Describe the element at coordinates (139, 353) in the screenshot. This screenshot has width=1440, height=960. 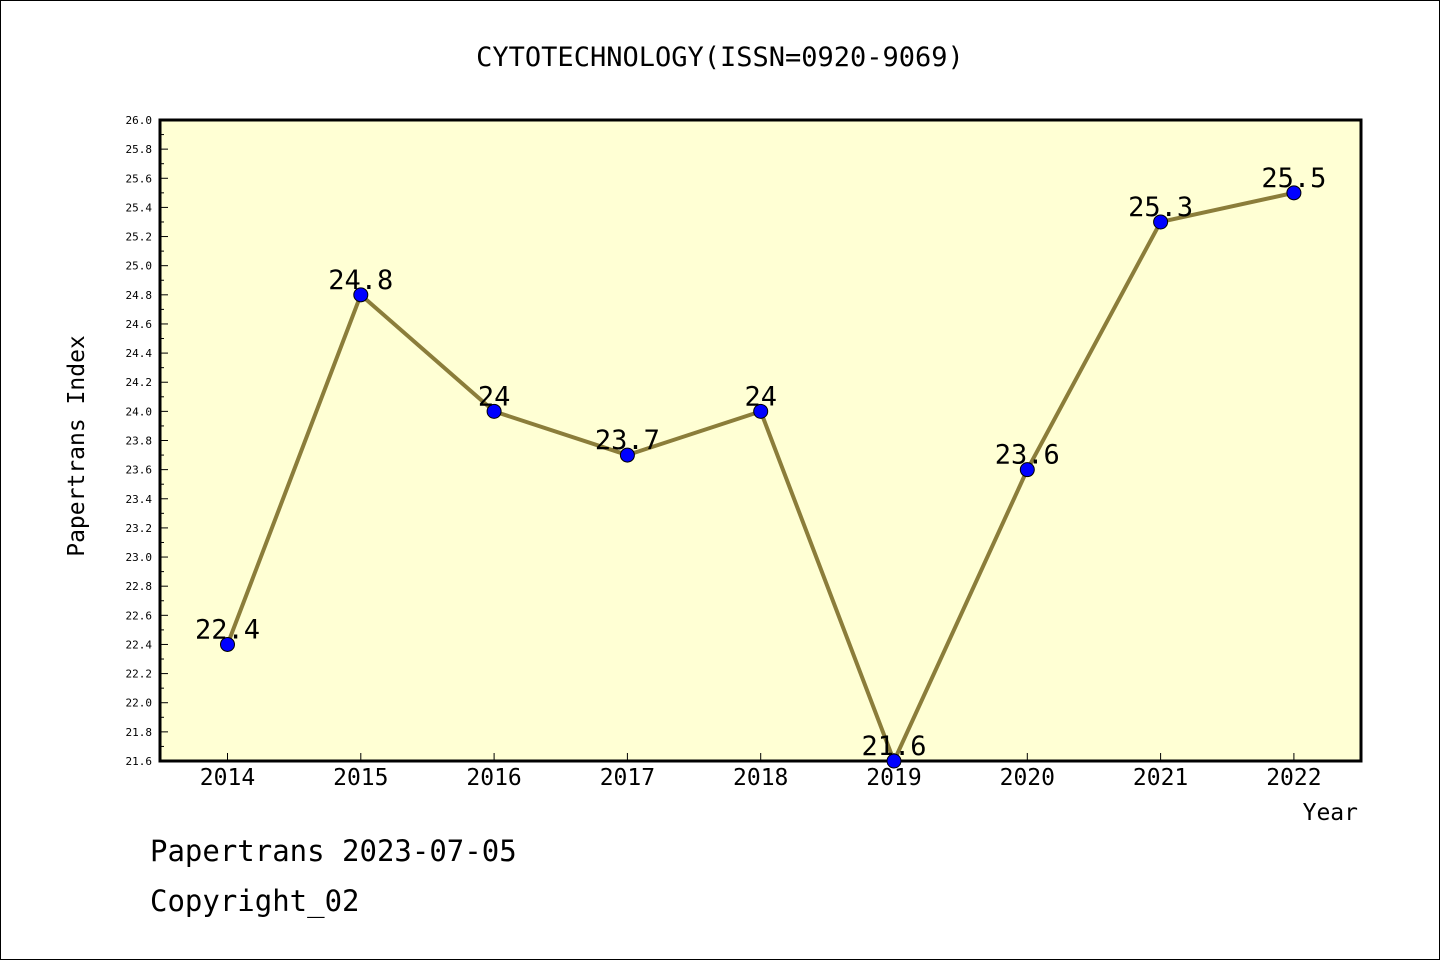
I see `y-tick-label: 24.4` at that location.